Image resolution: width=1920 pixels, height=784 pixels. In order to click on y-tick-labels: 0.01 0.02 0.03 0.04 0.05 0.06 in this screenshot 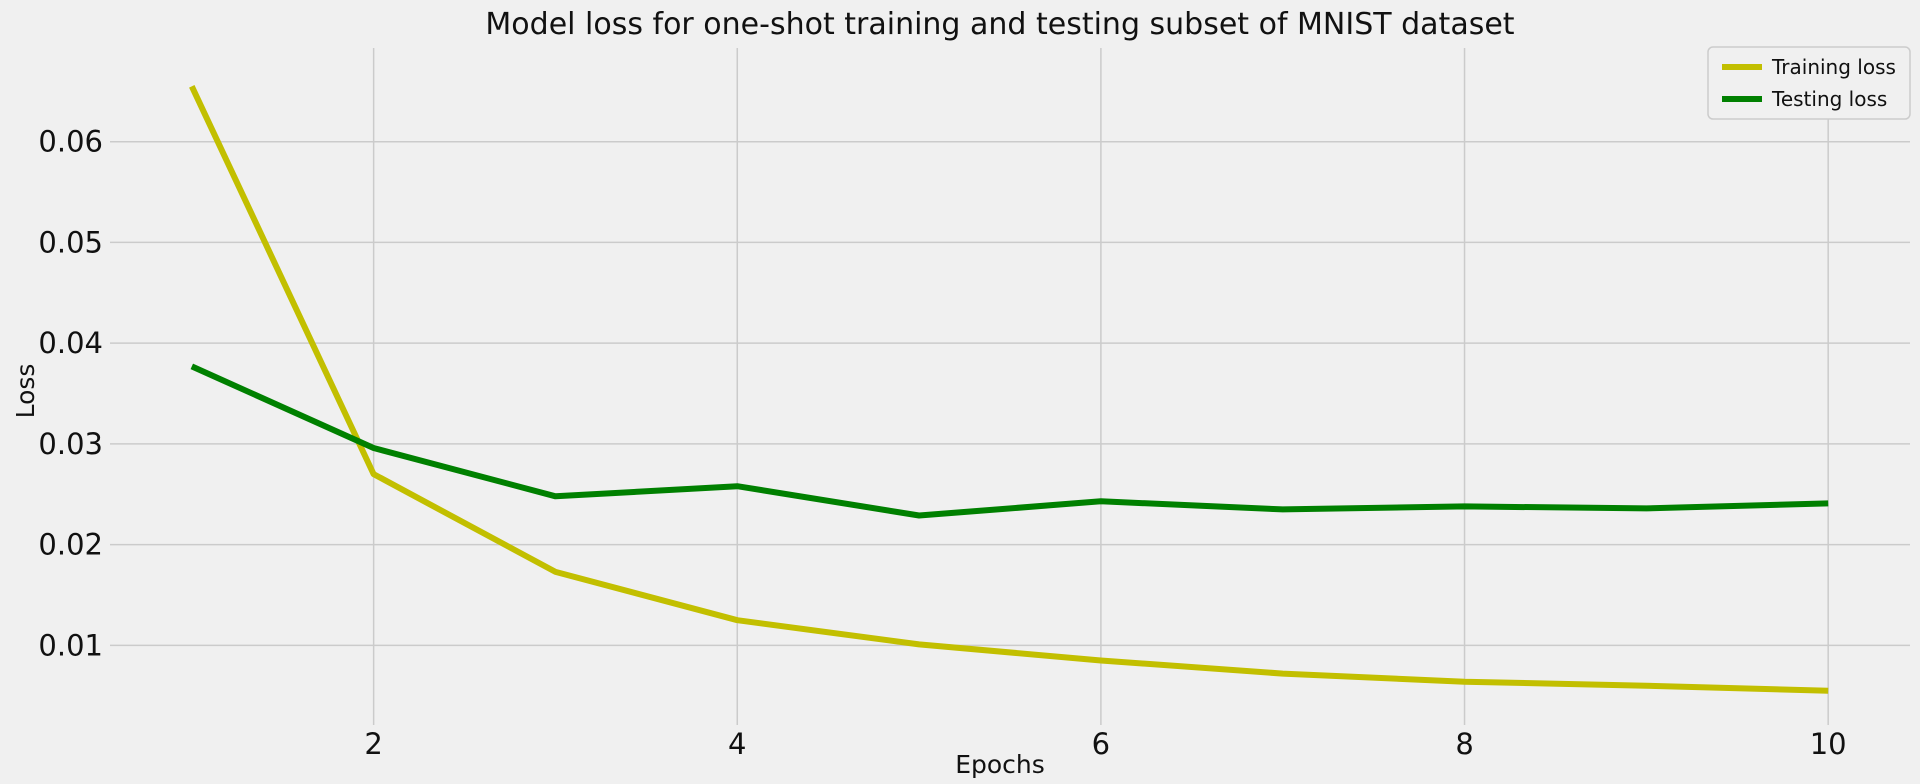, I will do `click(70, 394)`.